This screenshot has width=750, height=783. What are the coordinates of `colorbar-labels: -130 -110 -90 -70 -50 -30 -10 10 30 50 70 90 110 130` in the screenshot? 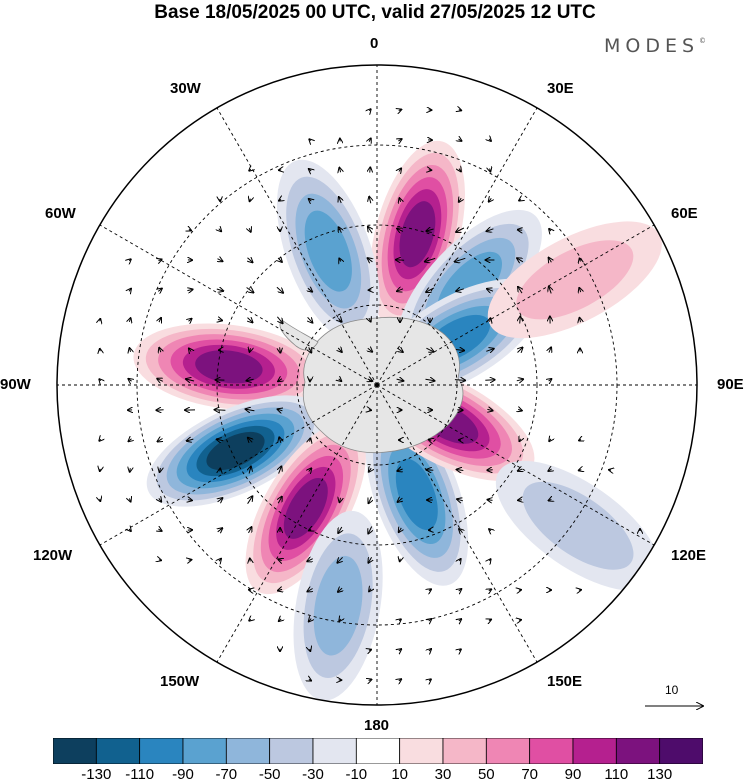 It's located at (375, 774).